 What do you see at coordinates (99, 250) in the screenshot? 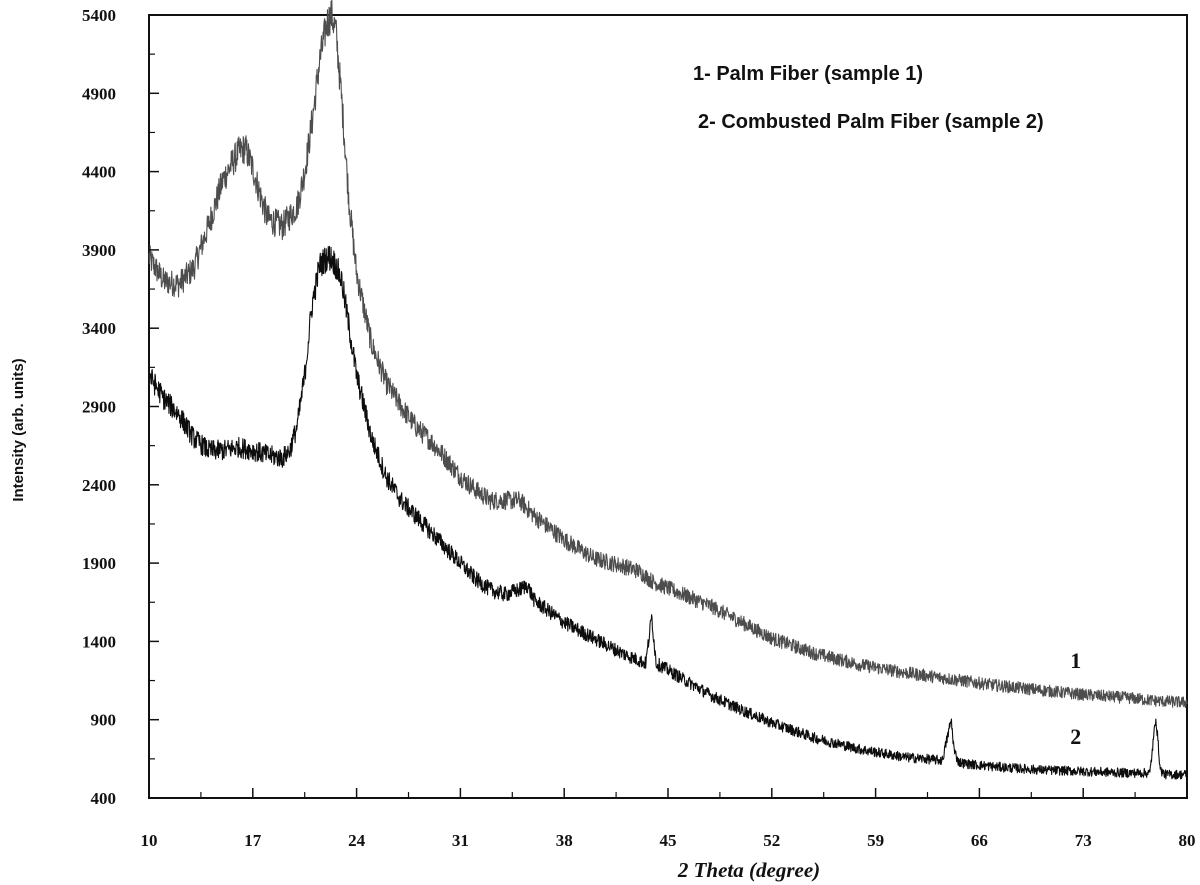
I see `y-tick-label: 3900` at bounding box center [99, 250].